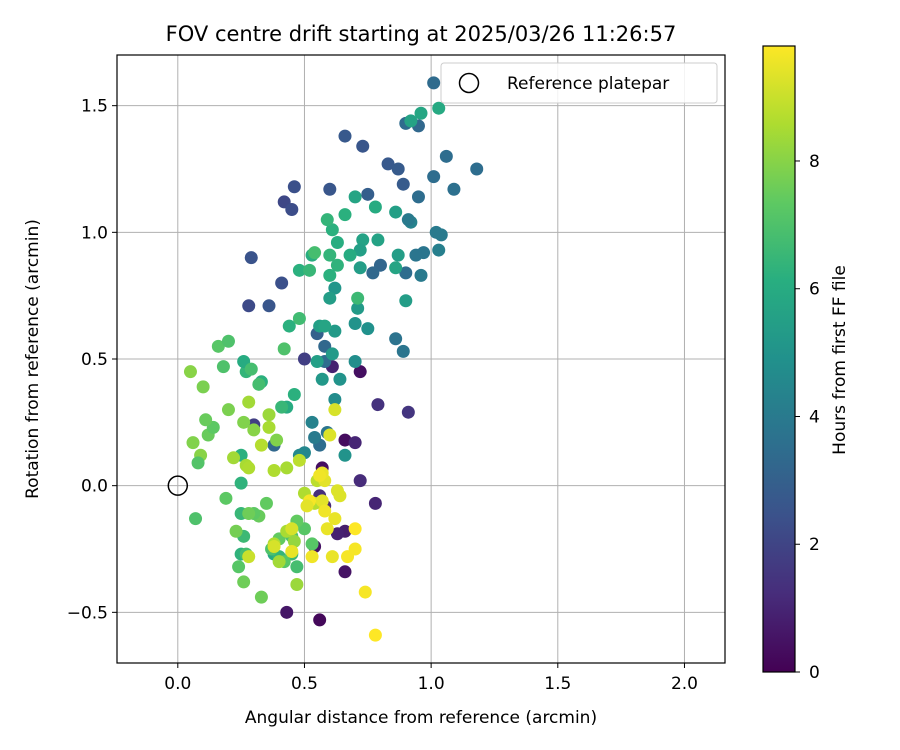 The image size is (900, 750). What do you see at coordinates (814, 417) in the screenshot?
I see `colorbar-tick-label: 4` at bounding box center [814, 417].